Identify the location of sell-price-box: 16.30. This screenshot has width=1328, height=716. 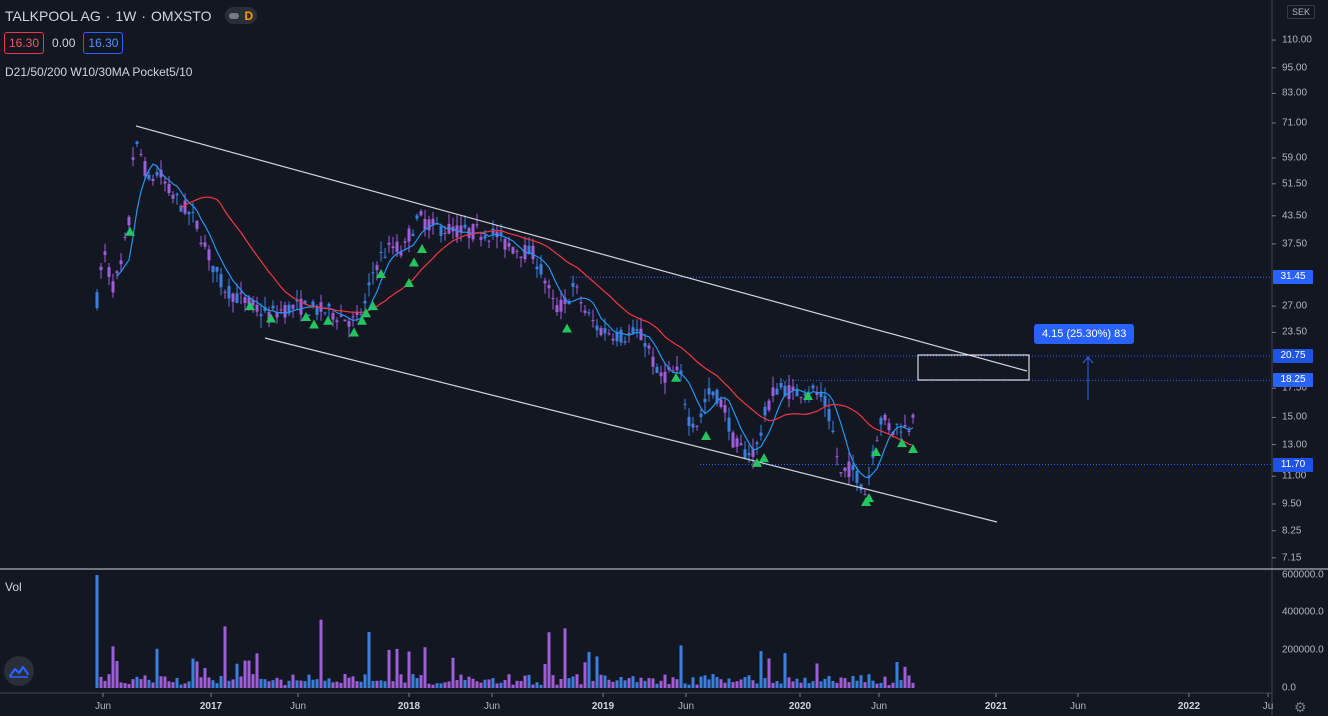
(24, 43).